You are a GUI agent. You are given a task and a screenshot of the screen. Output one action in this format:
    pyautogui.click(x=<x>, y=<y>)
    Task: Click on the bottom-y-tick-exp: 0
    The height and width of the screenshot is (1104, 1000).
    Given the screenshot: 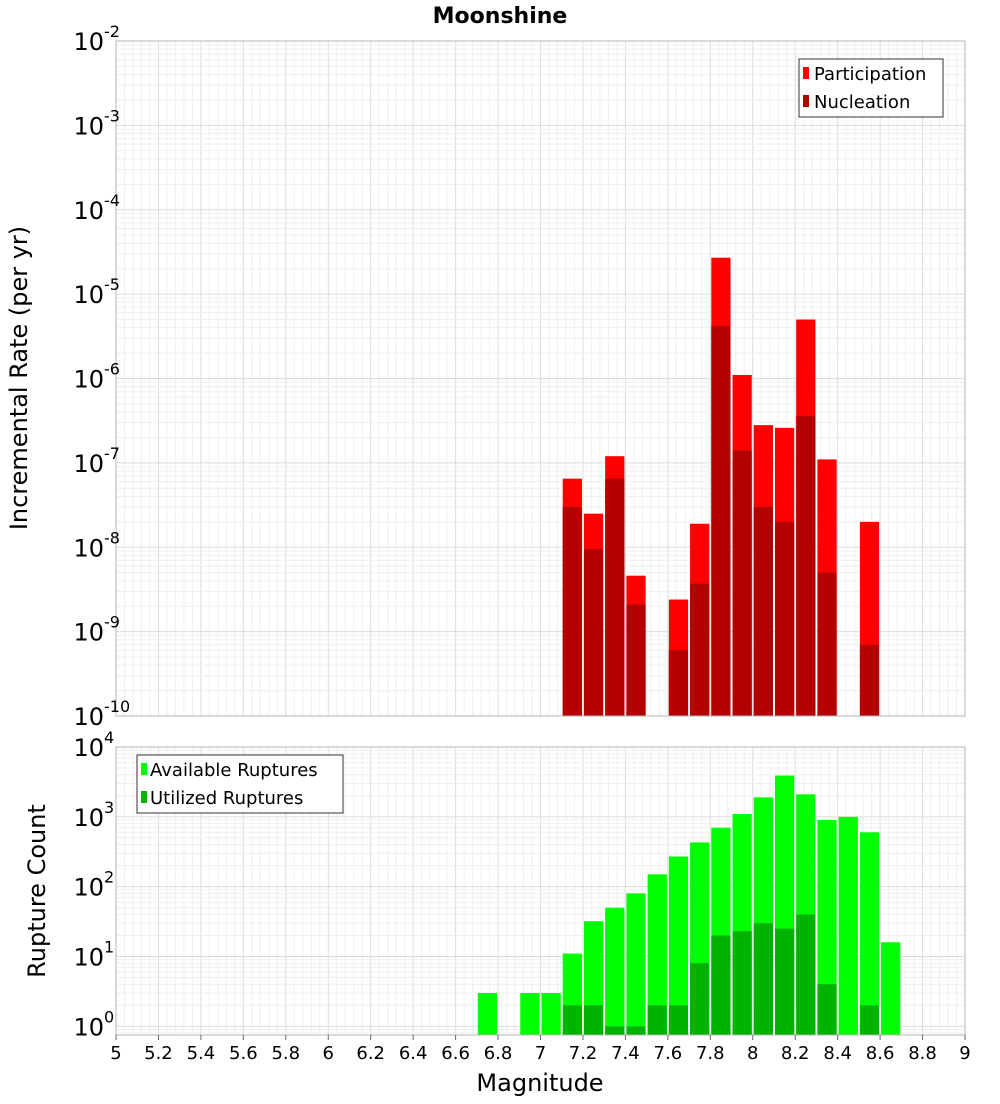 What is the action you would take?
    pyautogui.click(x=109, y=1016)
    